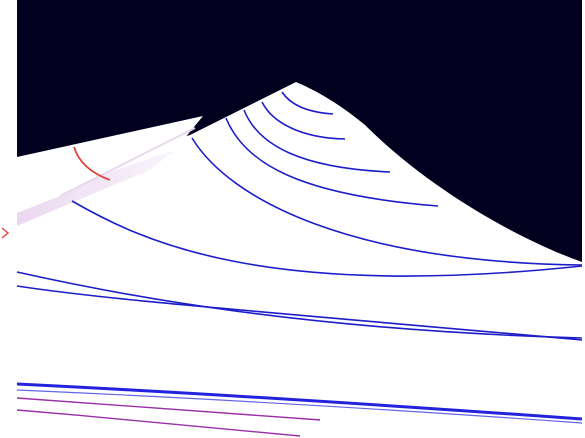  I want to click on base-lines, so click(168, 417).